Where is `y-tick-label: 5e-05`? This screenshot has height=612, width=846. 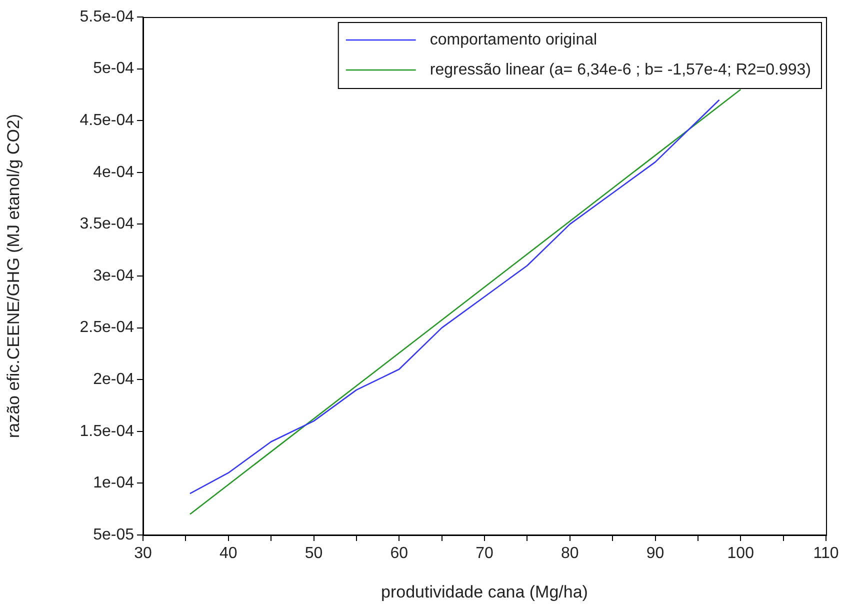 y-tick-label: 5e-05 is located at coordinates (113, 535).